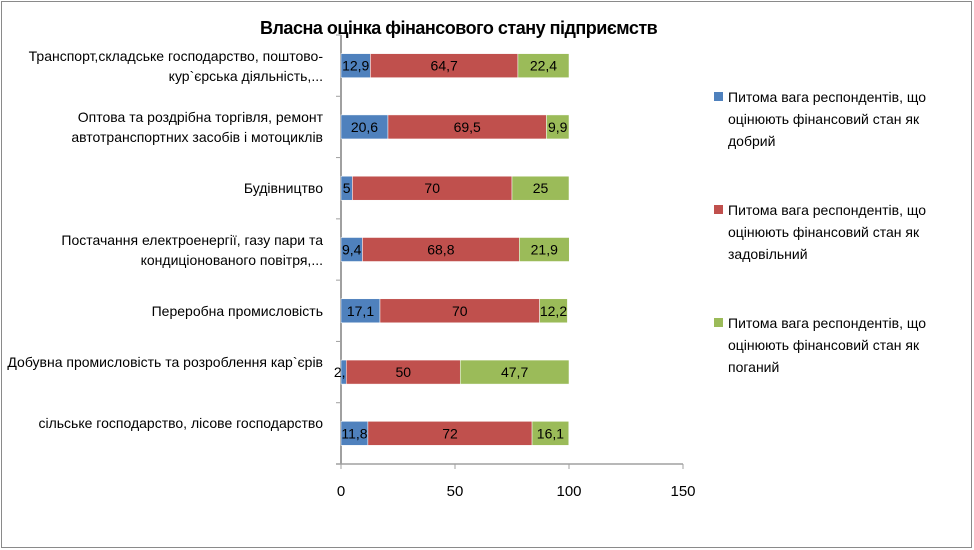  I want to click on data-label: 47,7, so click(514, 372).